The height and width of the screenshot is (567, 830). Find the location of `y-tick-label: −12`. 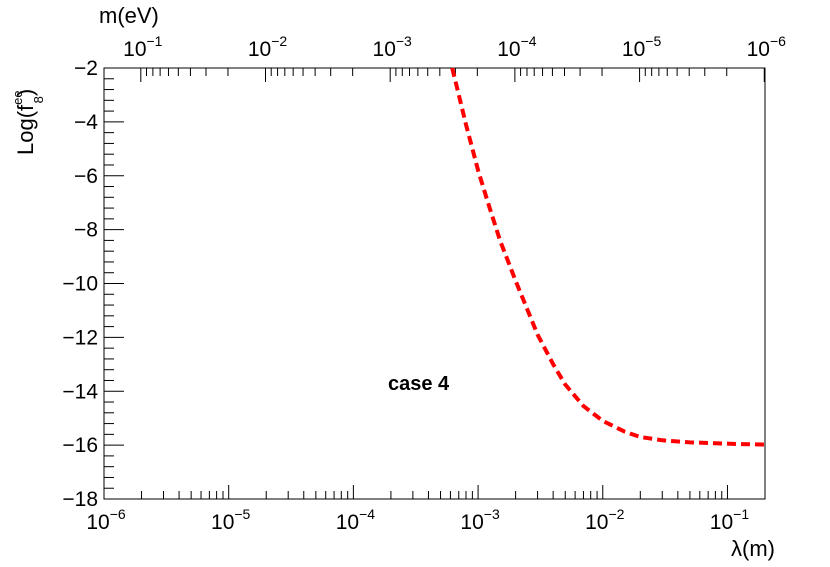

y-tick-label: −12 is located at coordinates (80, 337).